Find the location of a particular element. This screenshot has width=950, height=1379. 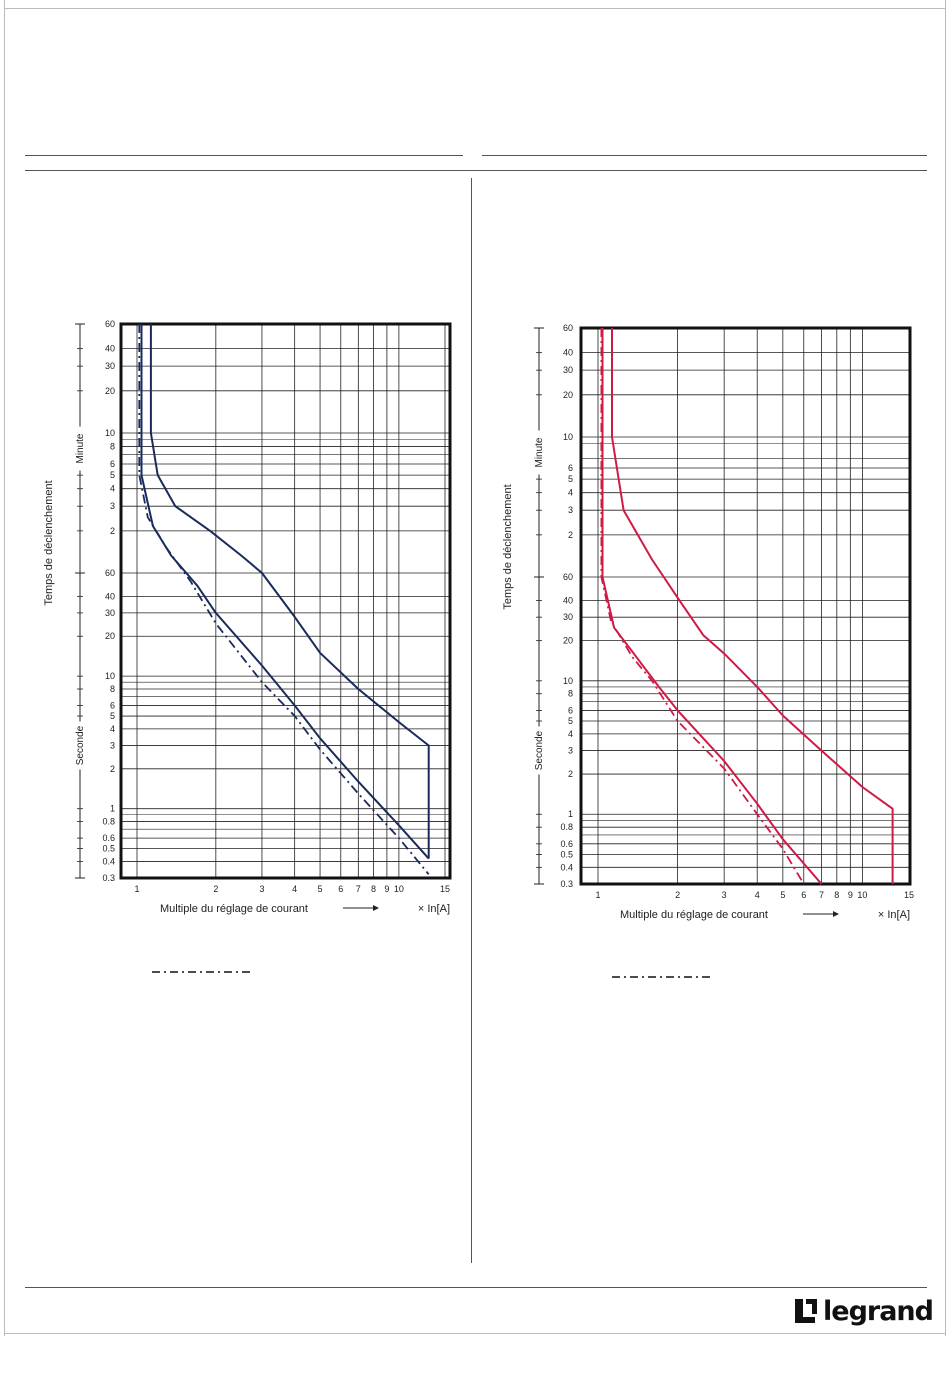

section-rule is located at coordinates (476, 170).